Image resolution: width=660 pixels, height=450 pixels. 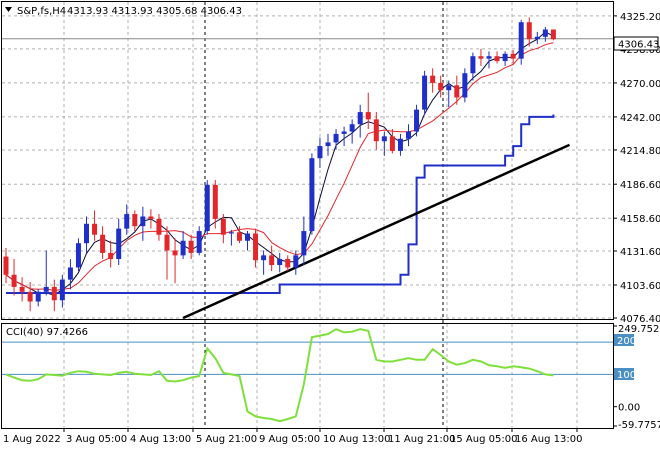 I want to click on price-tick-label: 4270.00, so click(x=640, y=84).